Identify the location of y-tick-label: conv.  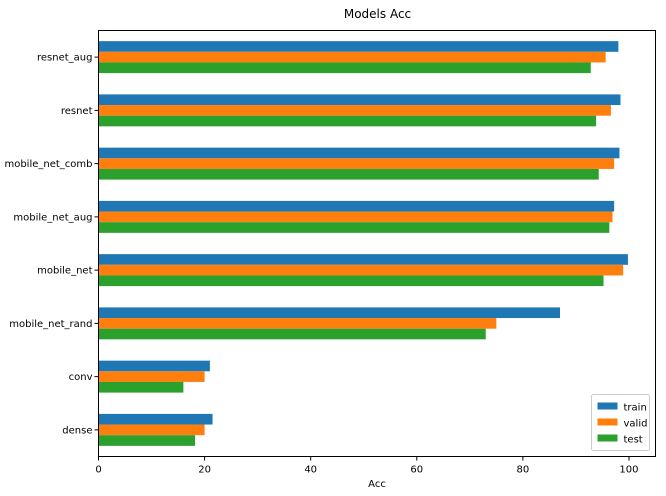
(81, 377).